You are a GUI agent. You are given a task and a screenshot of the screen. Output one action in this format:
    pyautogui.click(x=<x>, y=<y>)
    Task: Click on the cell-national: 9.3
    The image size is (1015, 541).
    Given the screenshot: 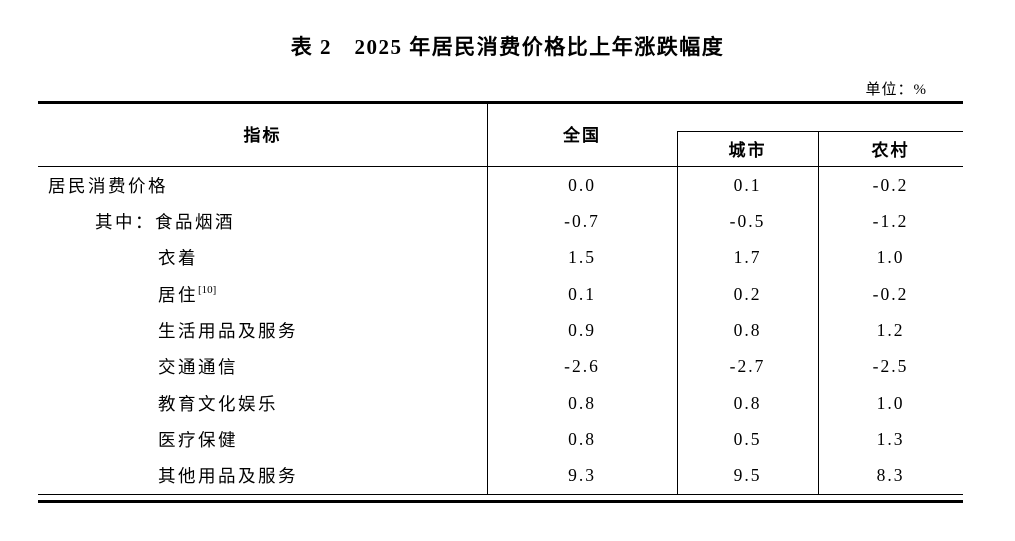 What is the action you would take?
    pyautogui.click(x=582, y=475)
    